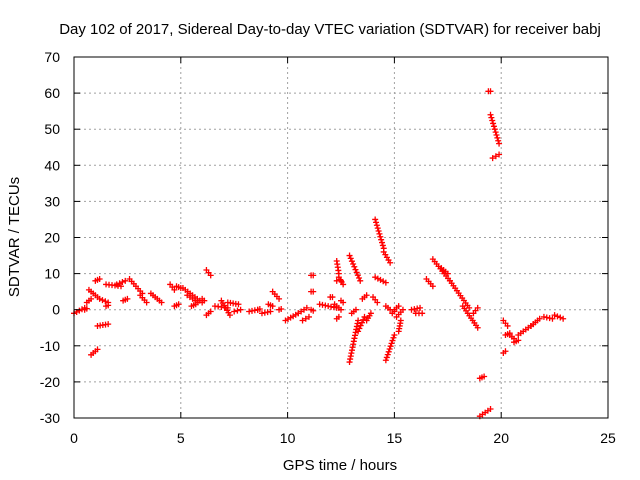 This screenshot has height=480, width=640. I want to click on x-tick-label: 15, so click(395, 438).